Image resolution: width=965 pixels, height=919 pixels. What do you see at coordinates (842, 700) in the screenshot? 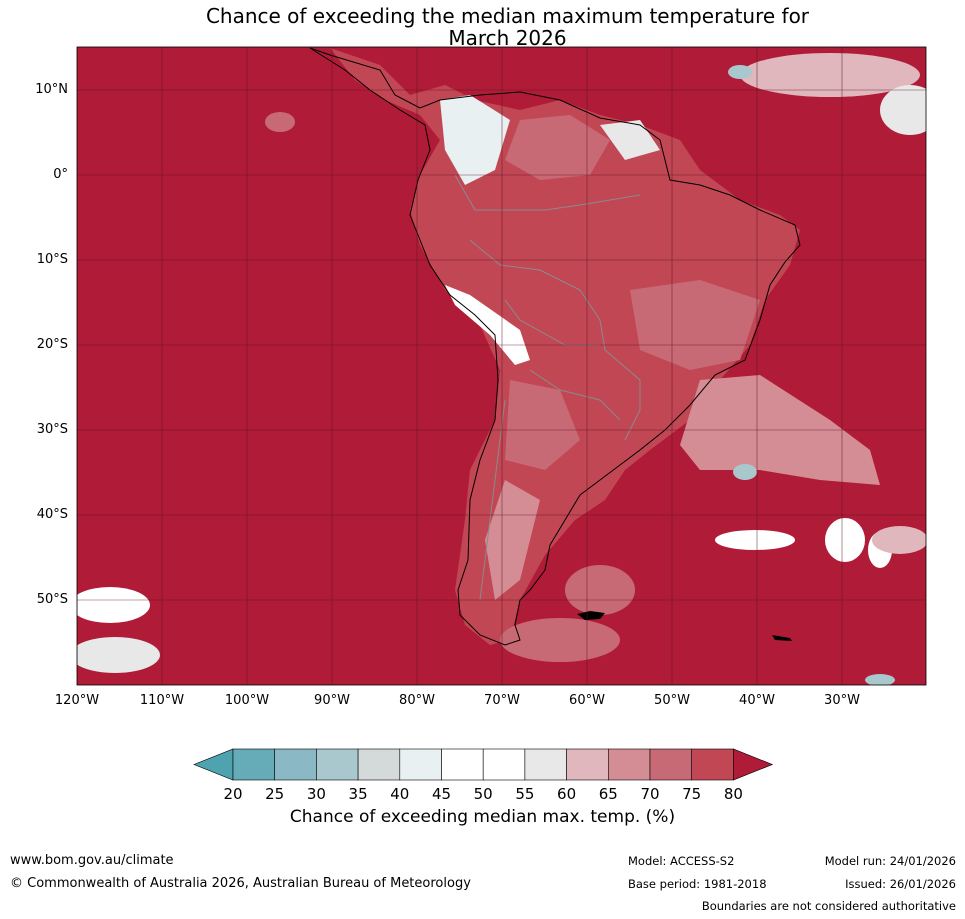
I see `lon-label-30w: 30°W` at bounding box center [842, 700].